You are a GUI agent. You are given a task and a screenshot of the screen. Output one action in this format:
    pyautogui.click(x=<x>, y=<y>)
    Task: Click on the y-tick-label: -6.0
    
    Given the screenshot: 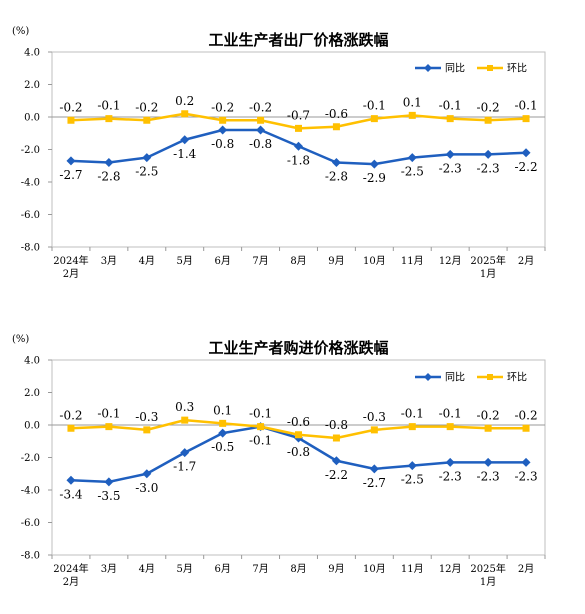 What is the action you would take?
    pyautogui.click(x=30, y=523)
    